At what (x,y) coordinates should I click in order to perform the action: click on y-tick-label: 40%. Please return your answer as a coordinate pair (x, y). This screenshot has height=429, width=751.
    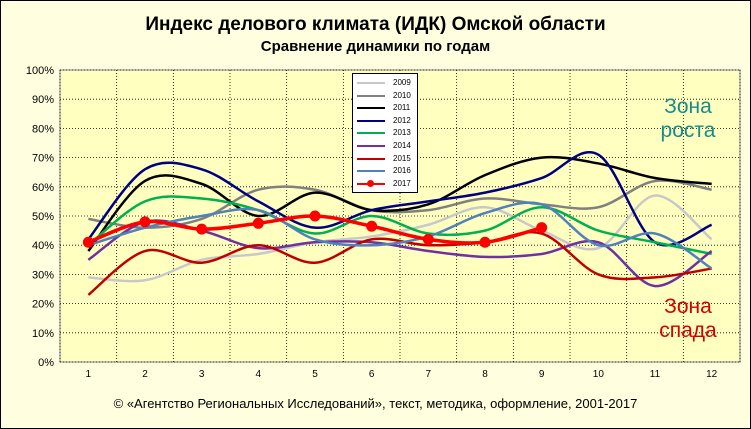
    Looking at the image, I should click on (43, 246).